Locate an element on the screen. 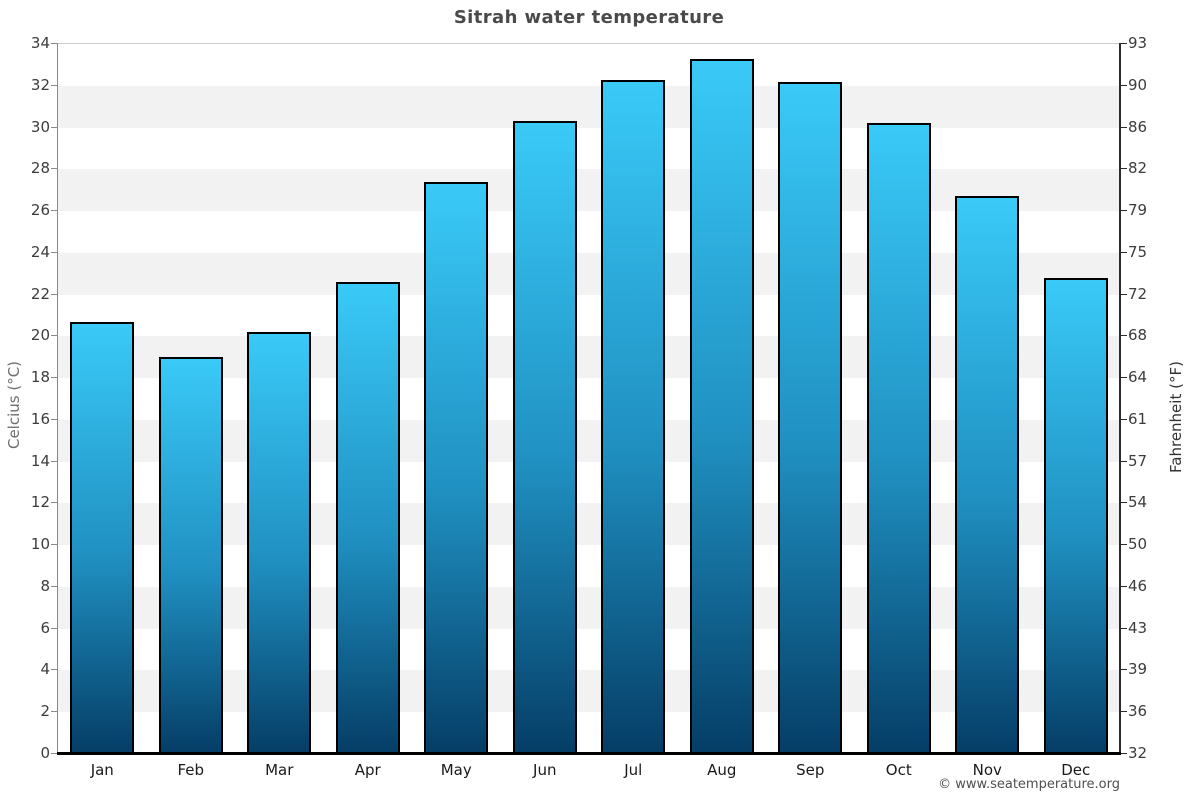 This screenshot has height=800, width=1200. temperature-bar-nov is located at coordinates (987, 475).